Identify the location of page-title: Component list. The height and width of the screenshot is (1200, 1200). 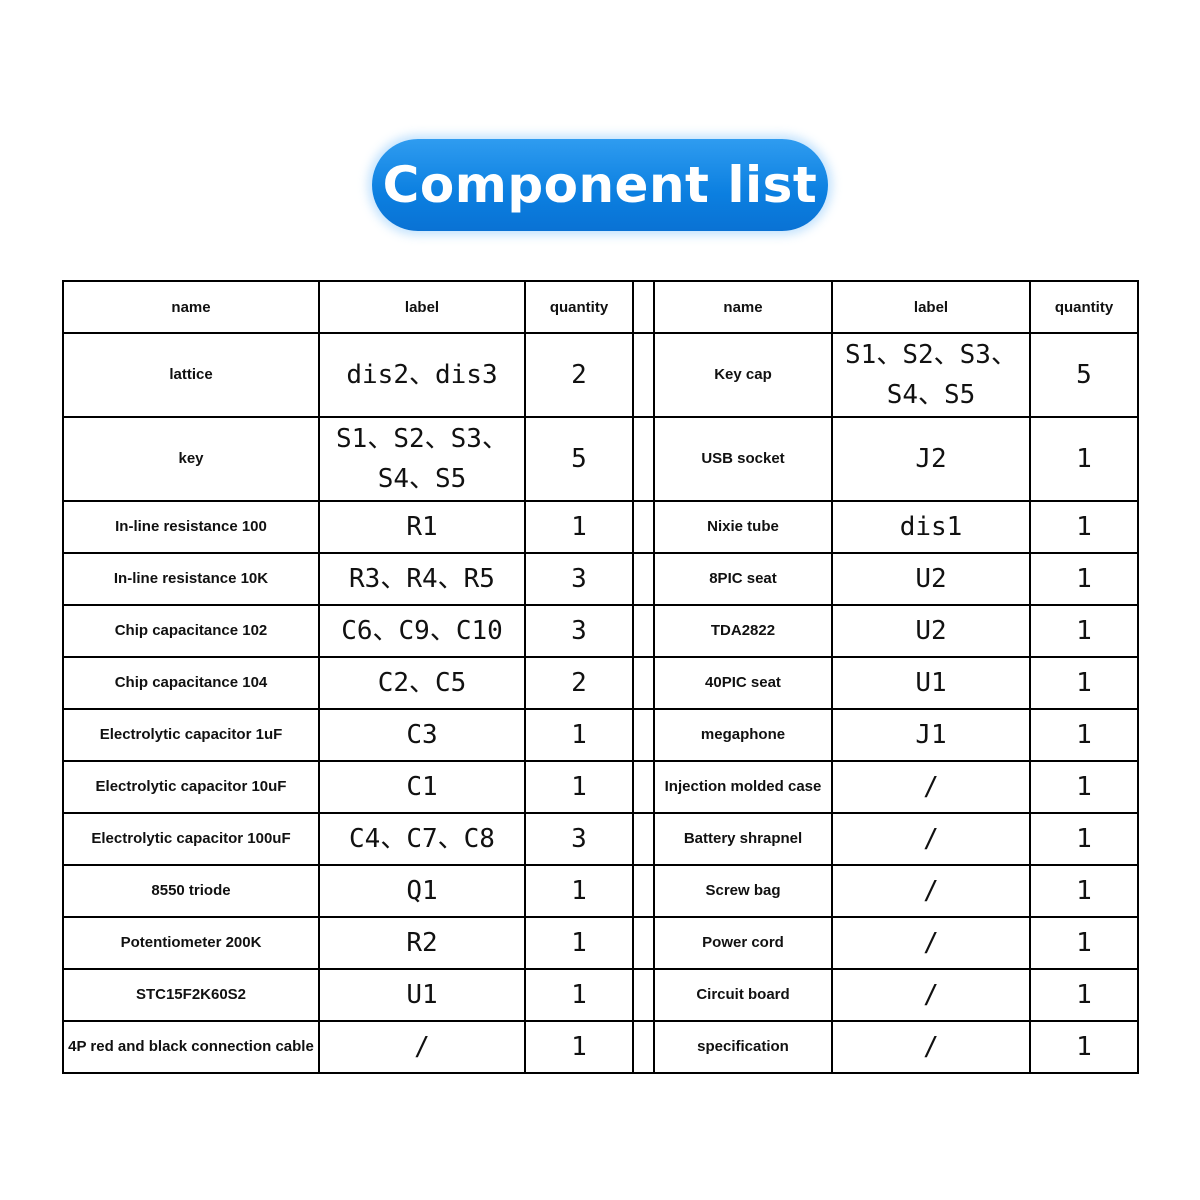
(600, 185).